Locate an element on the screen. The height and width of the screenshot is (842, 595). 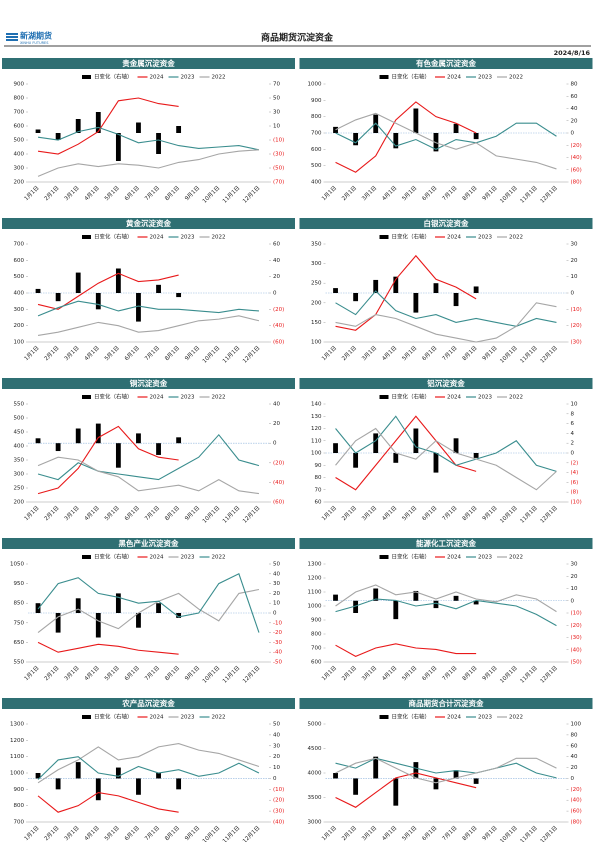
y-tick-label: 900 is located at coordinates (19, 790).